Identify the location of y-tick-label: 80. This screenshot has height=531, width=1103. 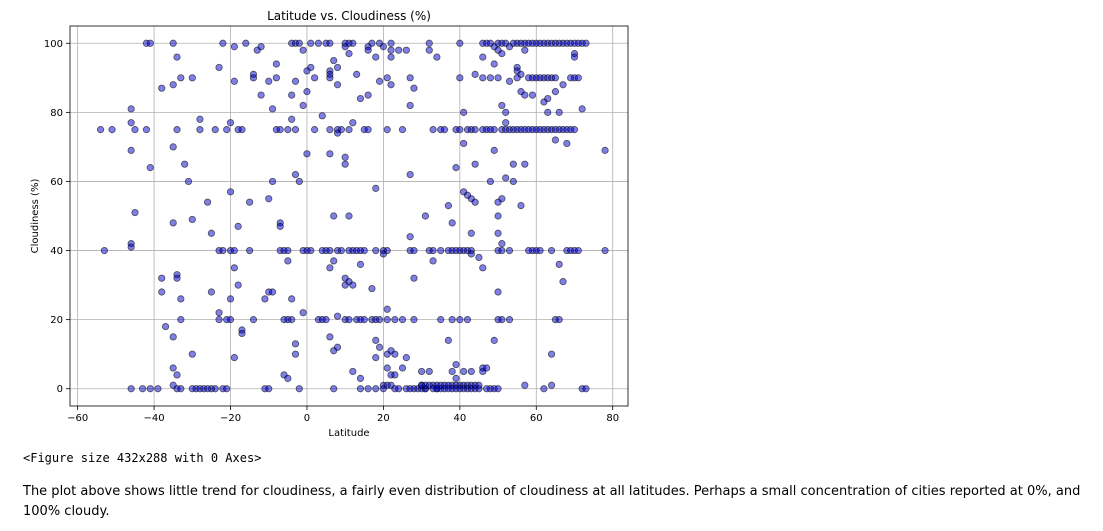
(56, 113).